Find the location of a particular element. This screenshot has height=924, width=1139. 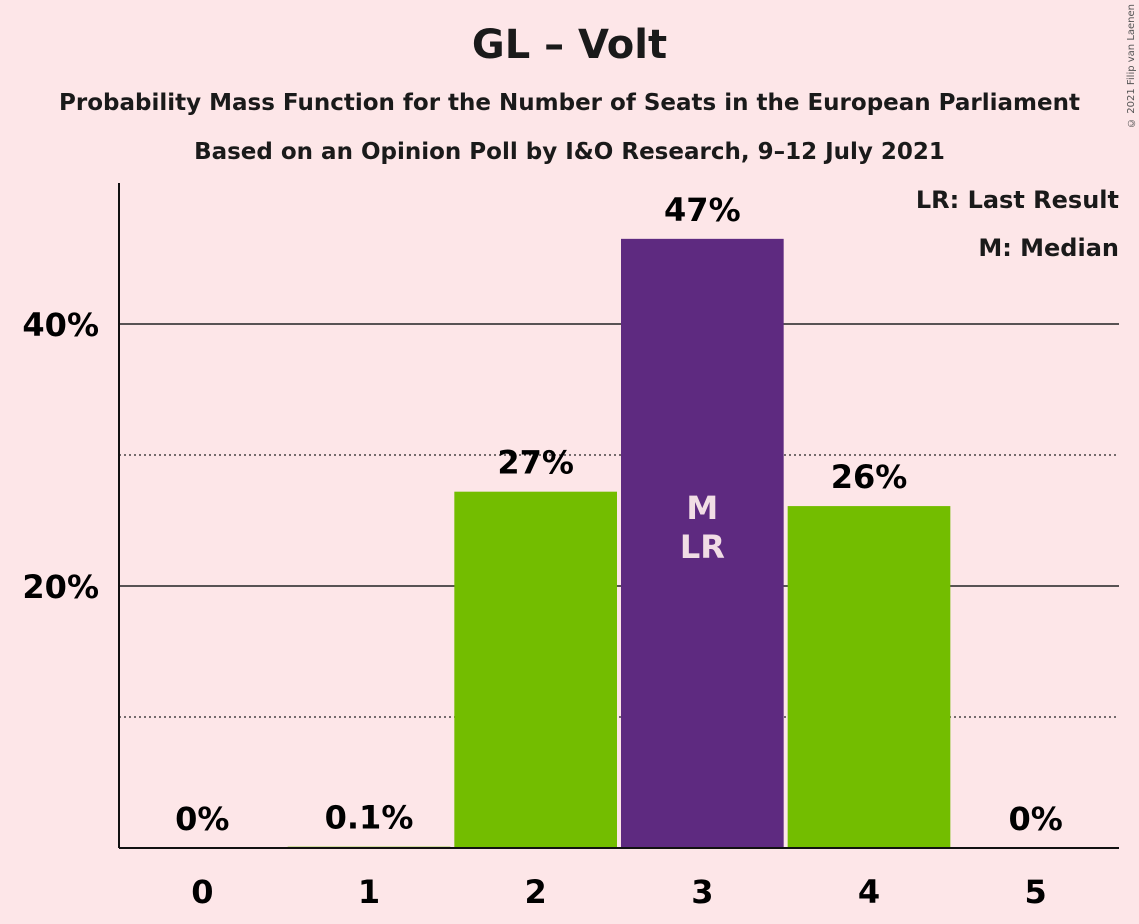

x-tick-label: 0 is located at coordinates (202, 892).